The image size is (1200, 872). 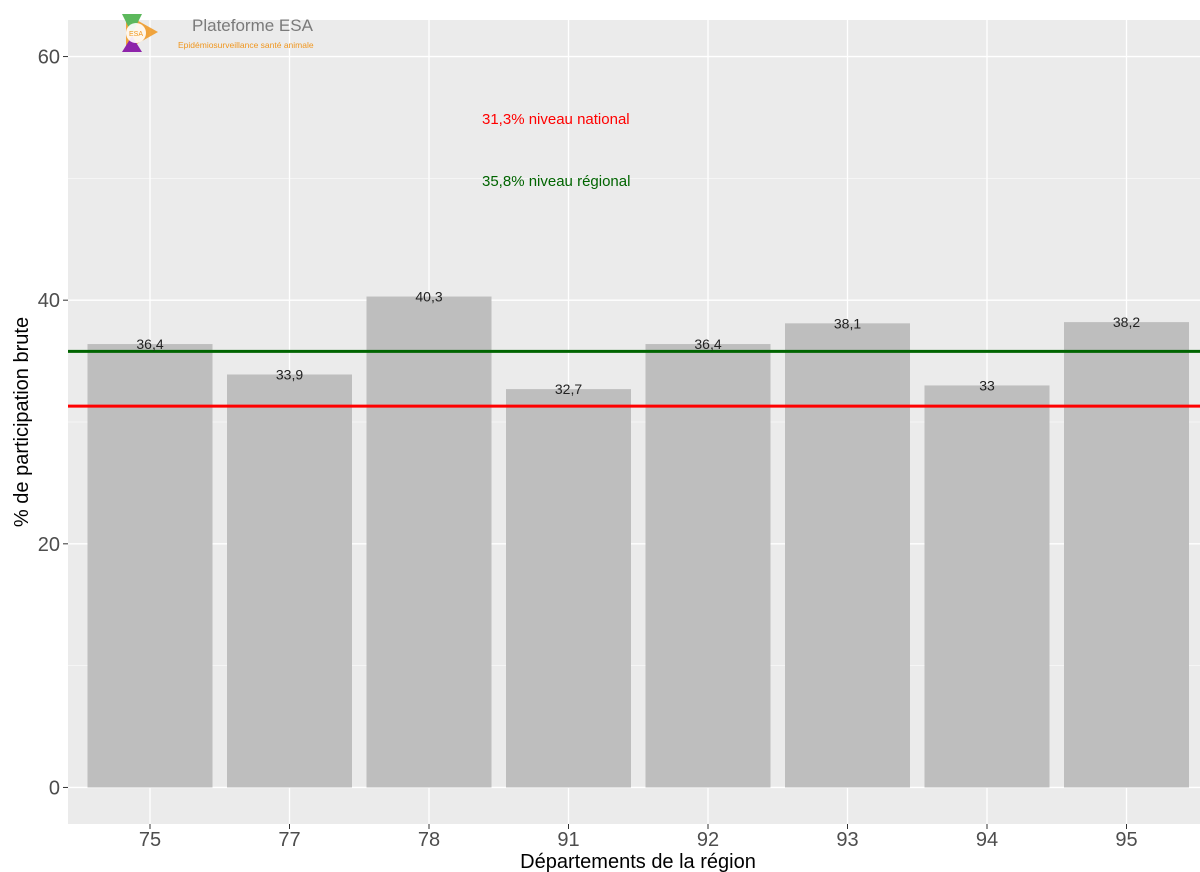 I want to click on logo-title: Plateforme ESA, so click(x=253, y=25).